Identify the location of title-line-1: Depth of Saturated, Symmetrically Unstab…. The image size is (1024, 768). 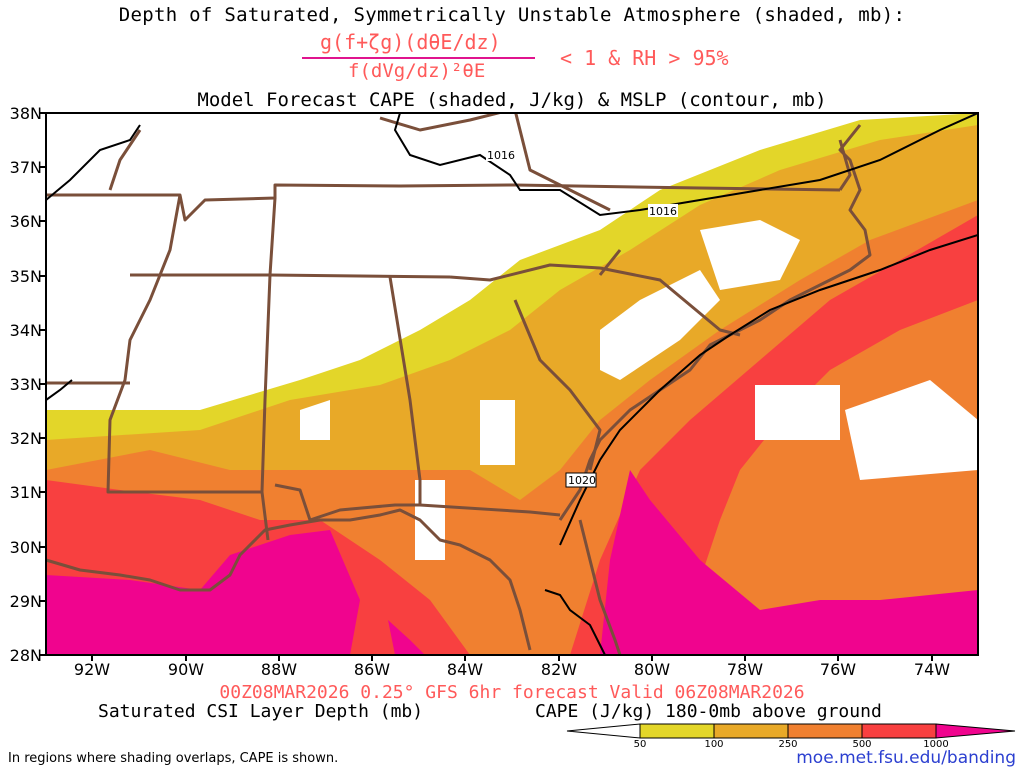
(512, 15).